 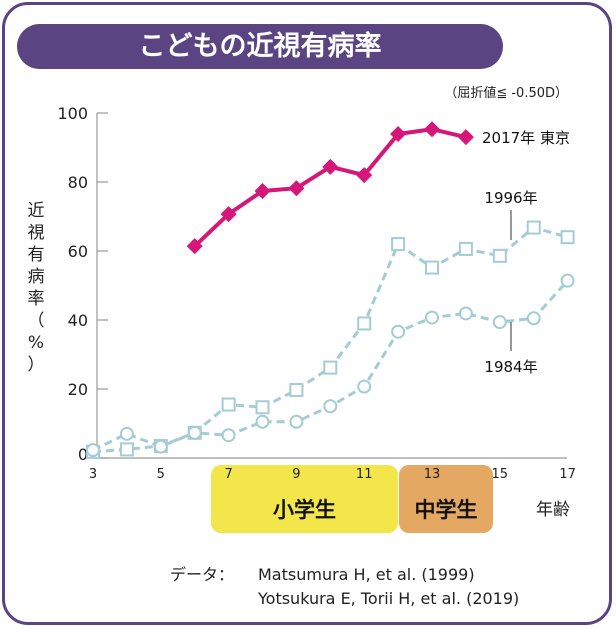 I want to click on source-ref: Matsumura H, et al. (1999), so click(x=366, y=574).